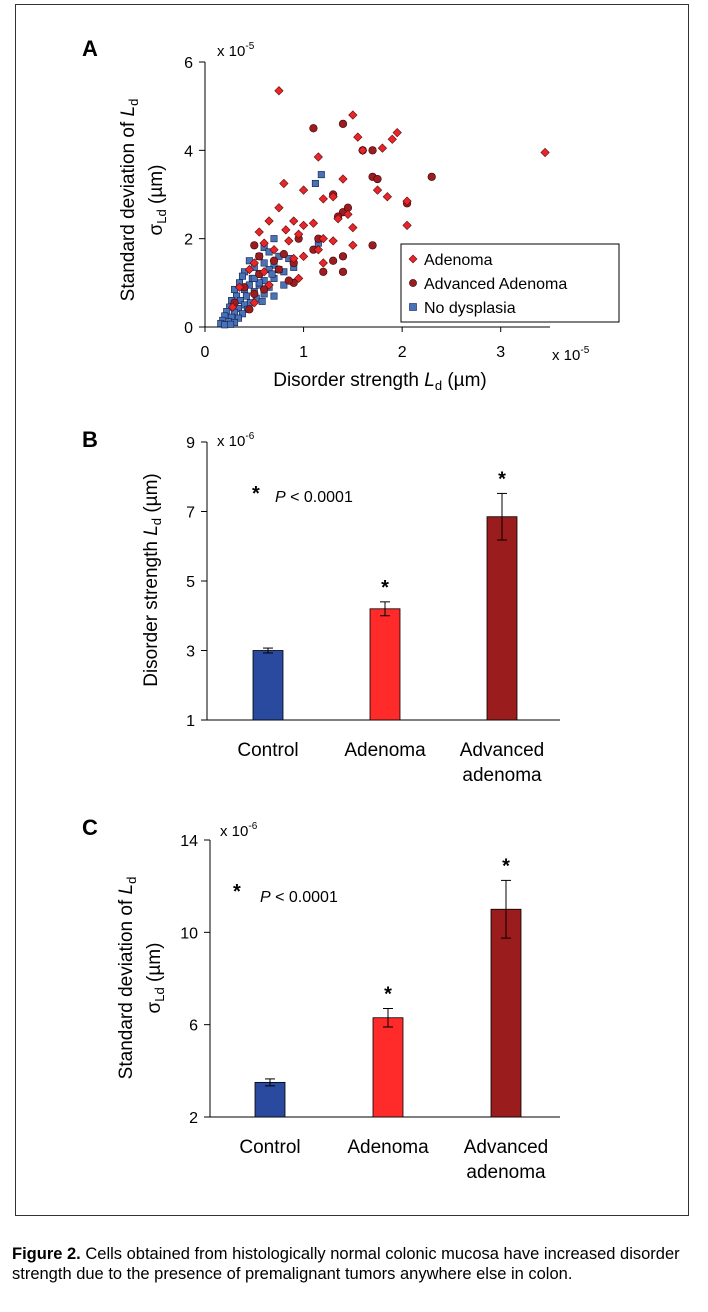 The height and width of the screenshot is (1312, 708). Describe the element at coordinates (188, 63) in the screenshot. I see `y-tick-label: 6` at that location.